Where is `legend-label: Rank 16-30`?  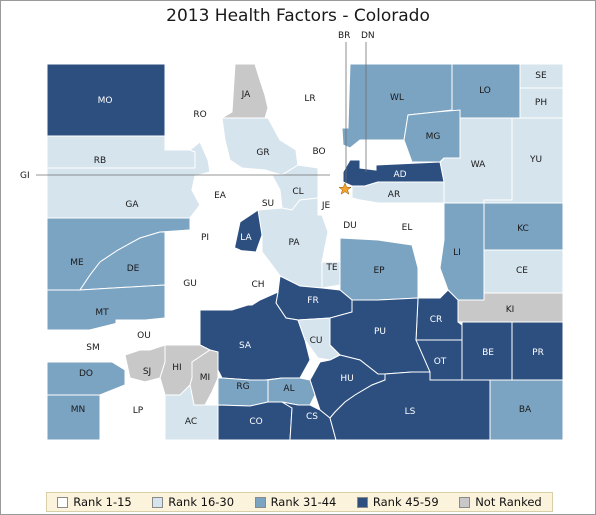
legend-label: Rank 16-30 is located at coordinates (201, 502).